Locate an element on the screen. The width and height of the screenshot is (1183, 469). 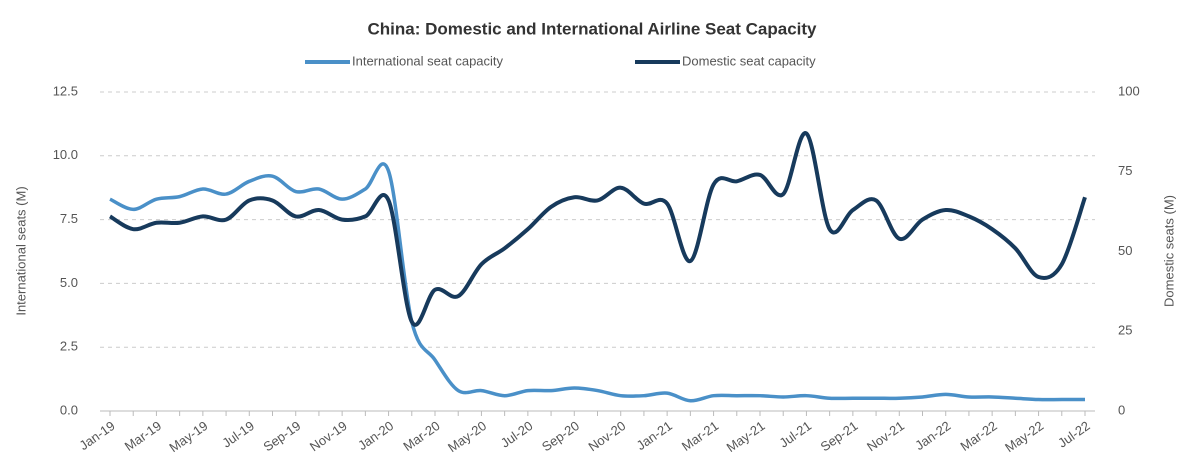
x-tick-label: Jul-20 is located at coordinates (517, 434).